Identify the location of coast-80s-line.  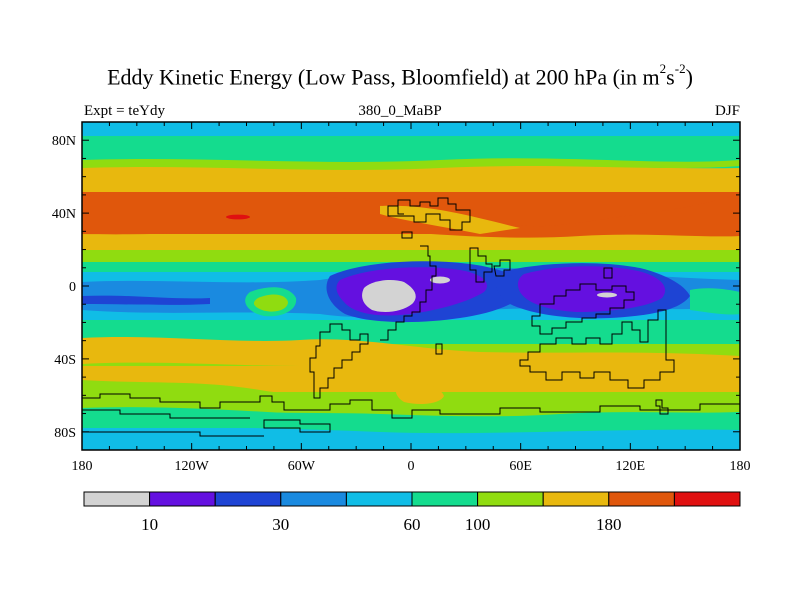
(173, 434).